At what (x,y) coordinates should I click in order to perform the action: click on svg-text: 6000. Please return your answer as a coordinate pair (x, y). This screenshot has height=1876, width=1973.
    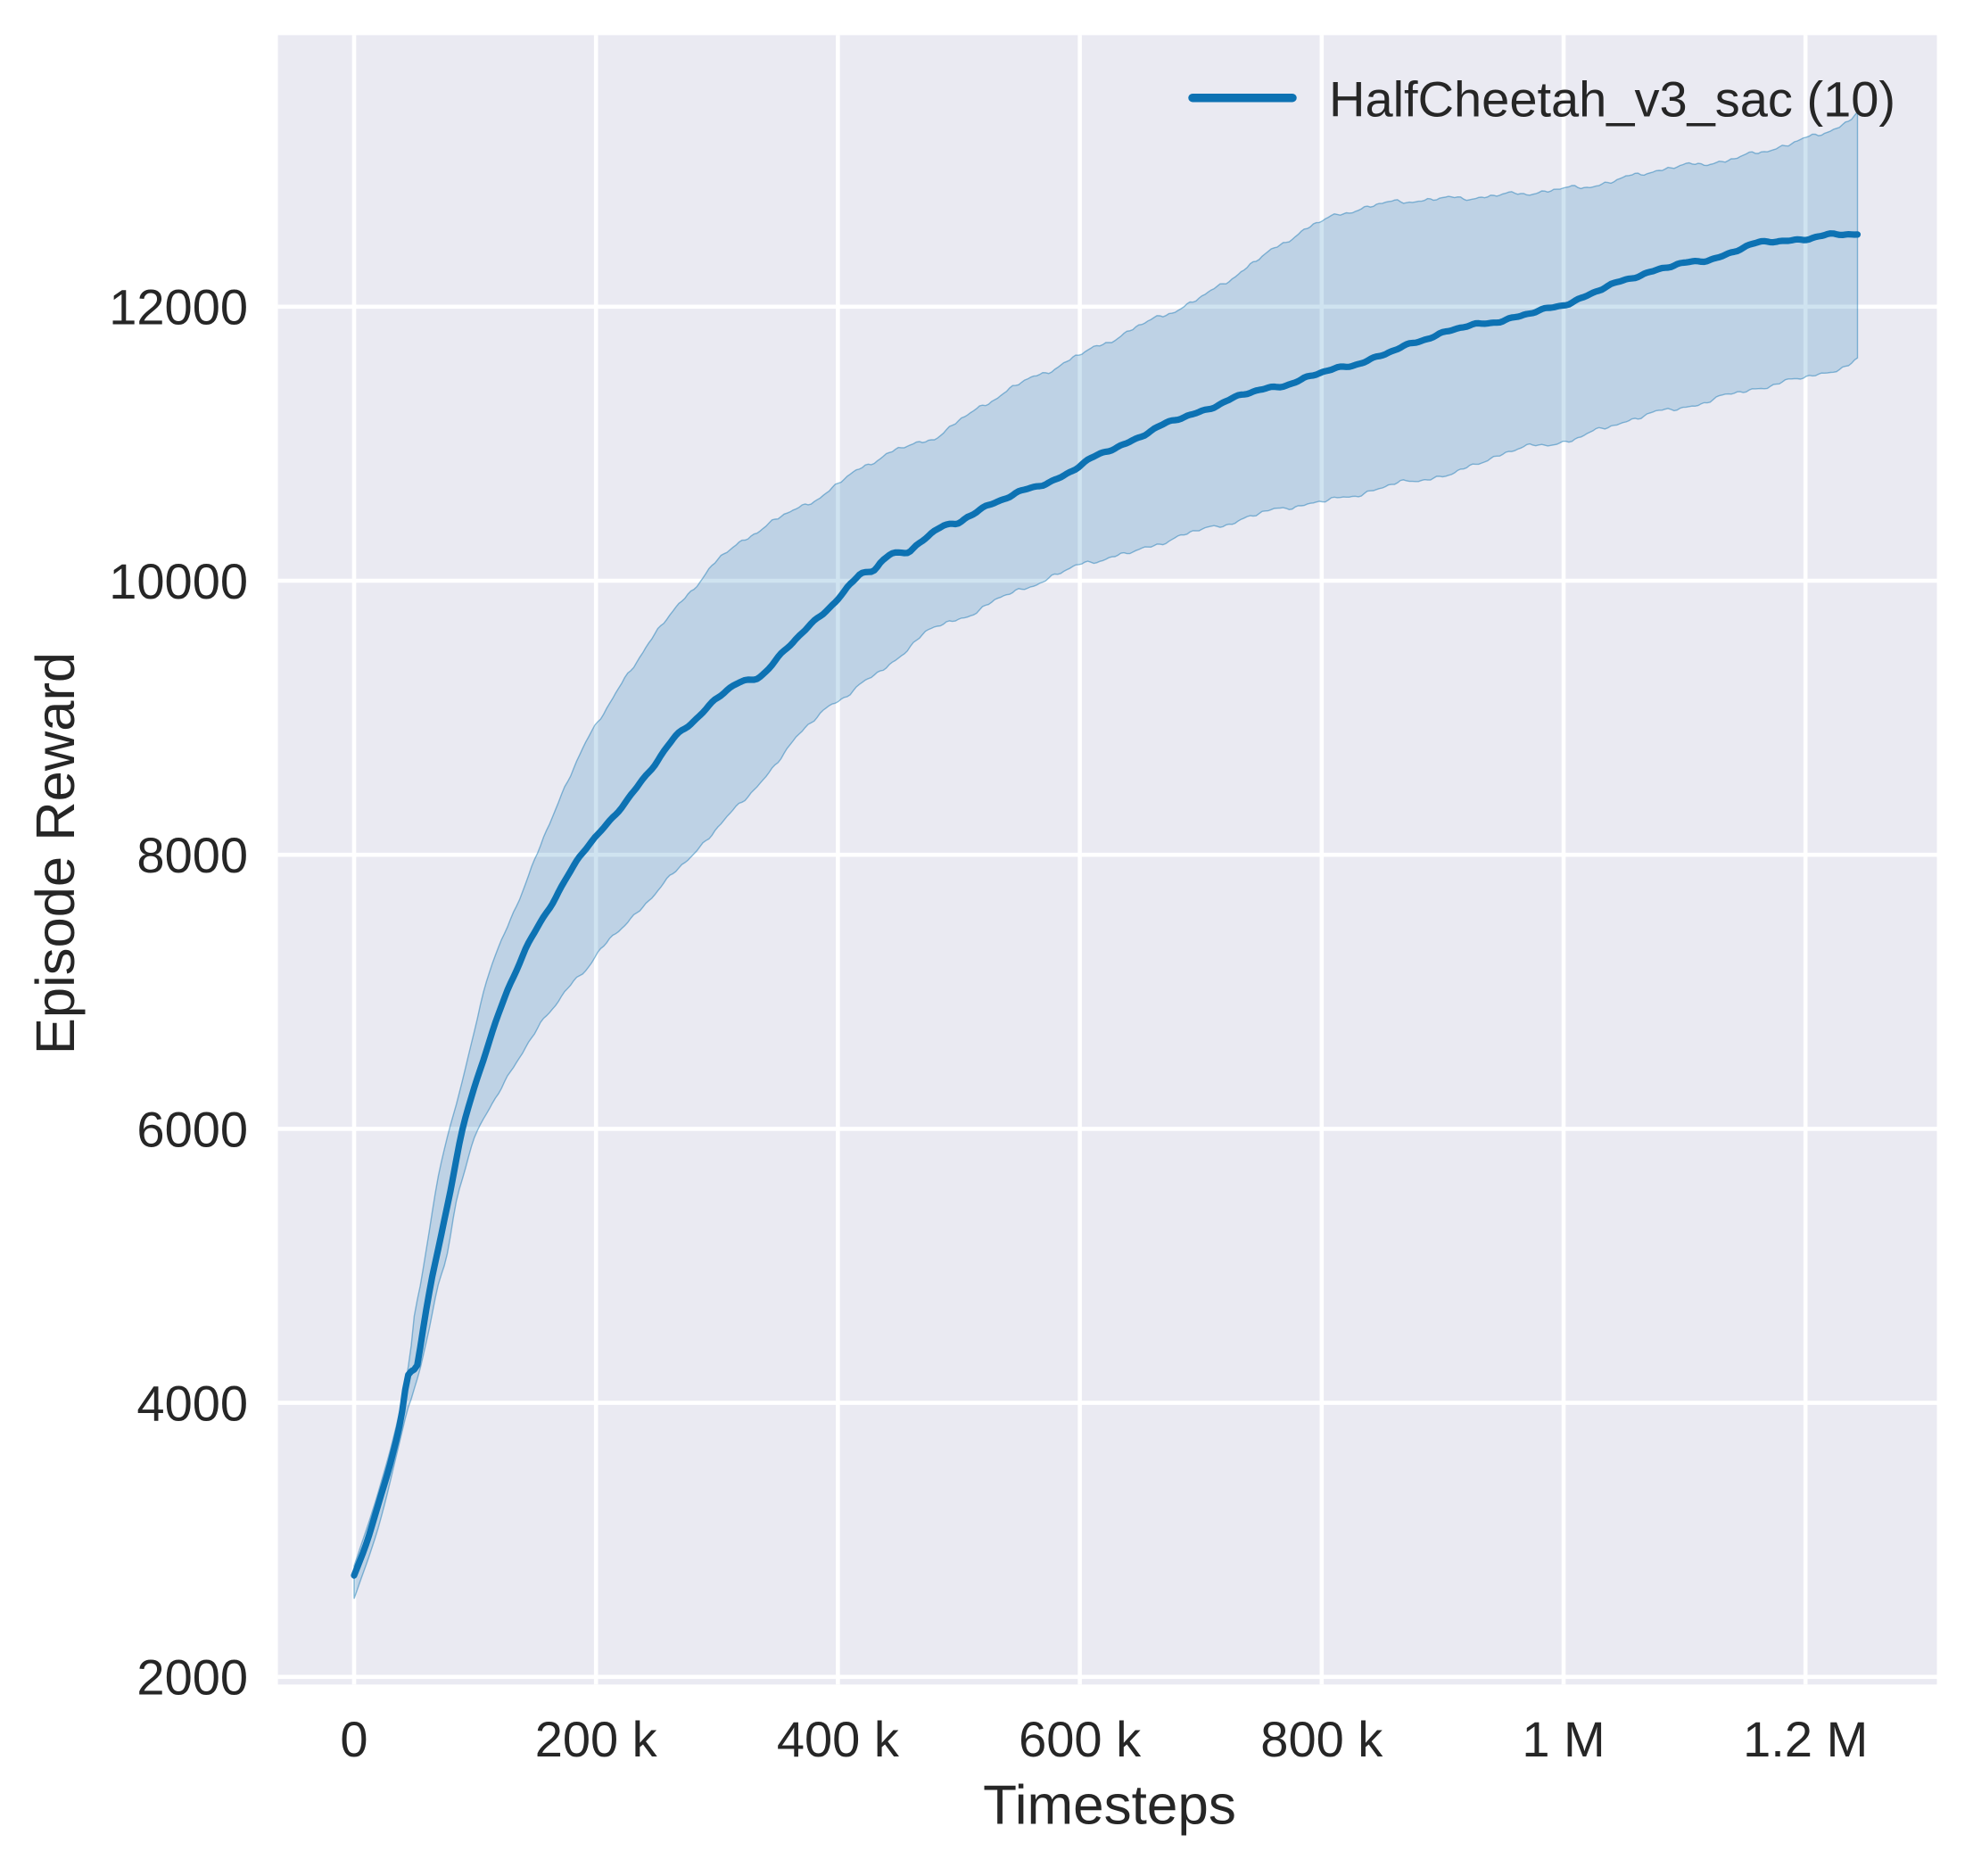
    Looking at the image, I should click on (192, 1129).